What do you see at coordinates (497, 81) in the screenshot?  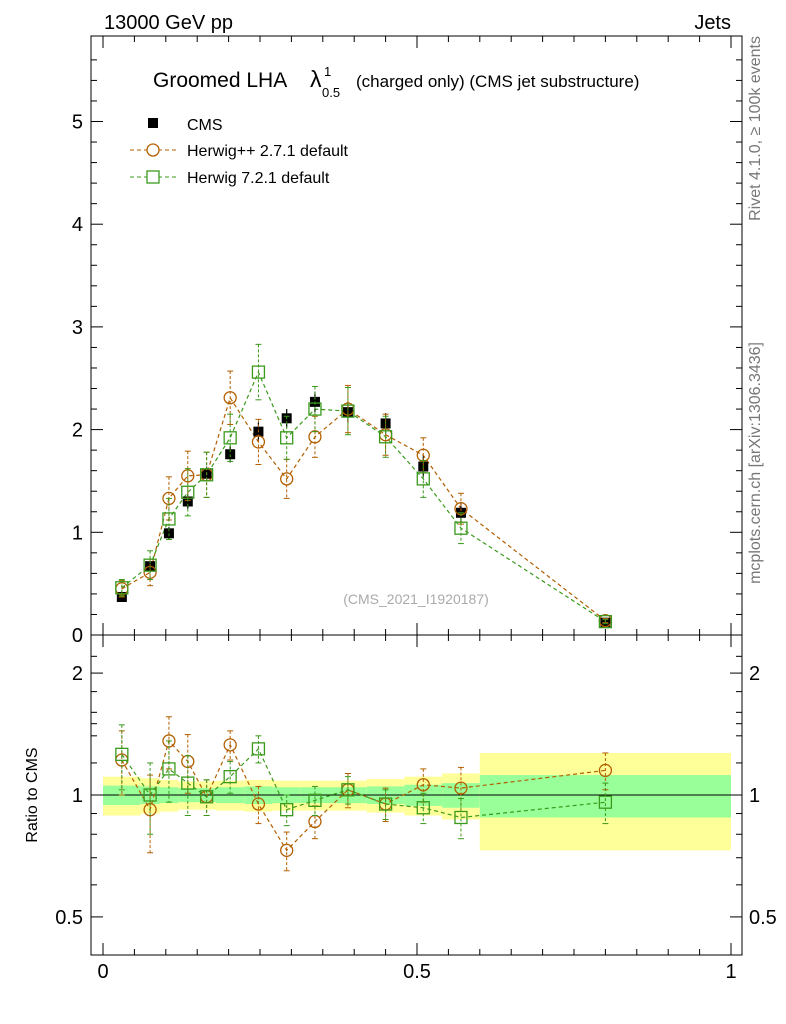 I see `title-rest: (charged only) (CMS jet substructure)` at bounding box center [497, 81].